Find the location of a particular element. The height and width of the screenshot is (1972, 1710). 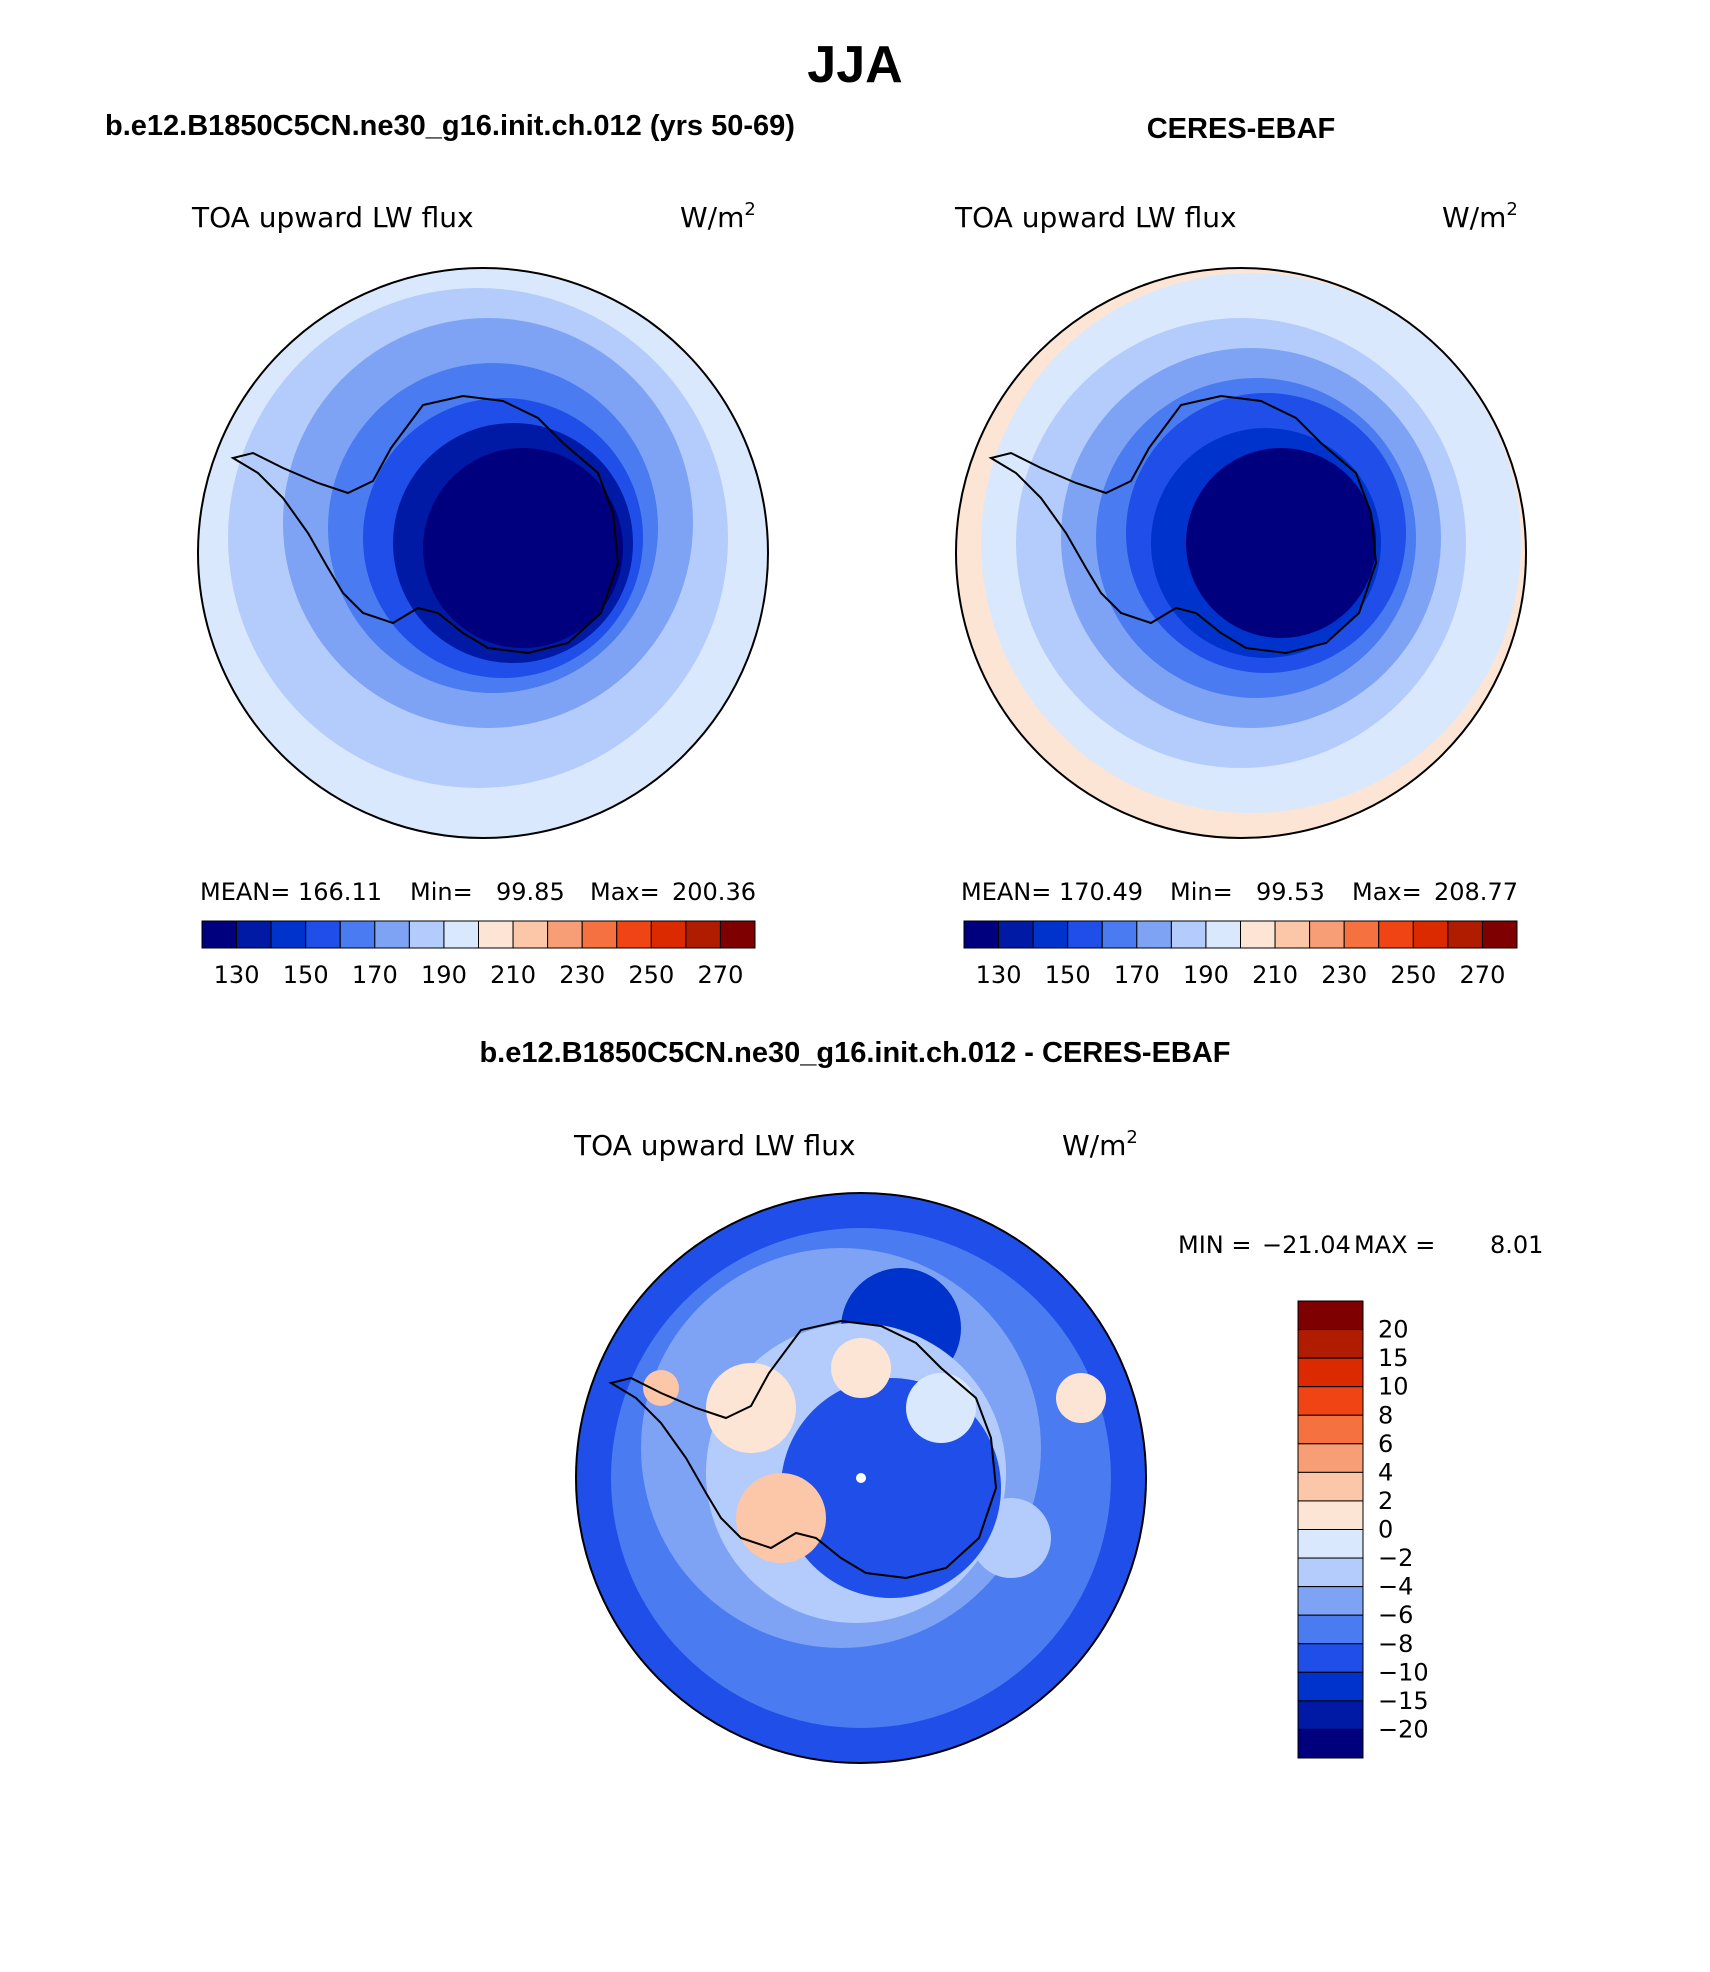

panel-1-colorbar: 130 150 170 190 210 230 250 270 is located at coordinates (478, 954).